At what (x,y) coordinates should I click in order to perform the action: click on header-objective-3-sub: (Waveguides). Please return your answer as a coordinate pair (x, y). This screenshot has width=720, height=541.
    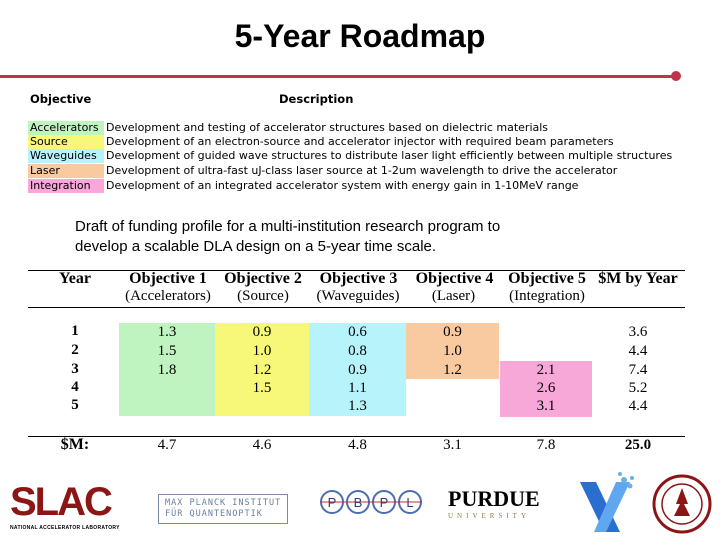
    Looking at the image, I should click on (358, 296).